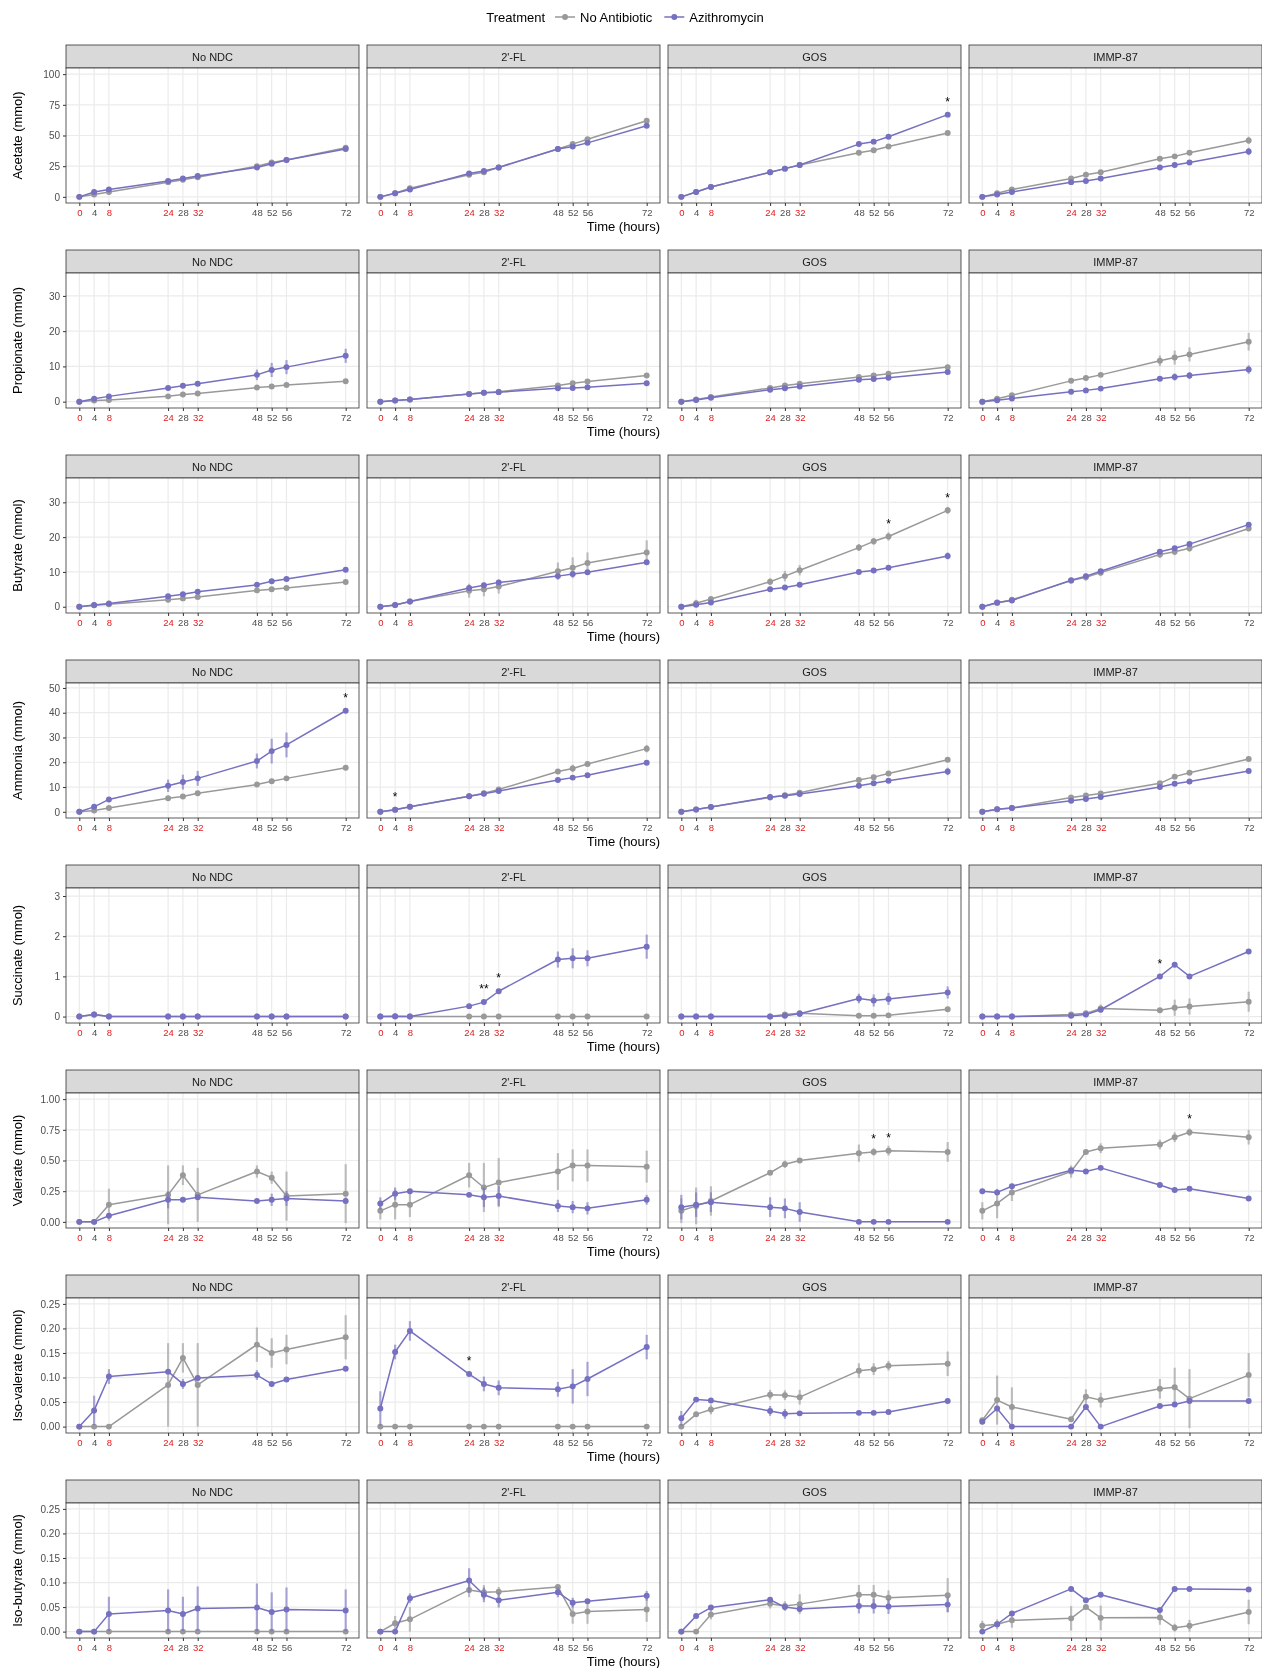  I want to click on y-axis-title: Valerate (mmol), so click(17, 1160).